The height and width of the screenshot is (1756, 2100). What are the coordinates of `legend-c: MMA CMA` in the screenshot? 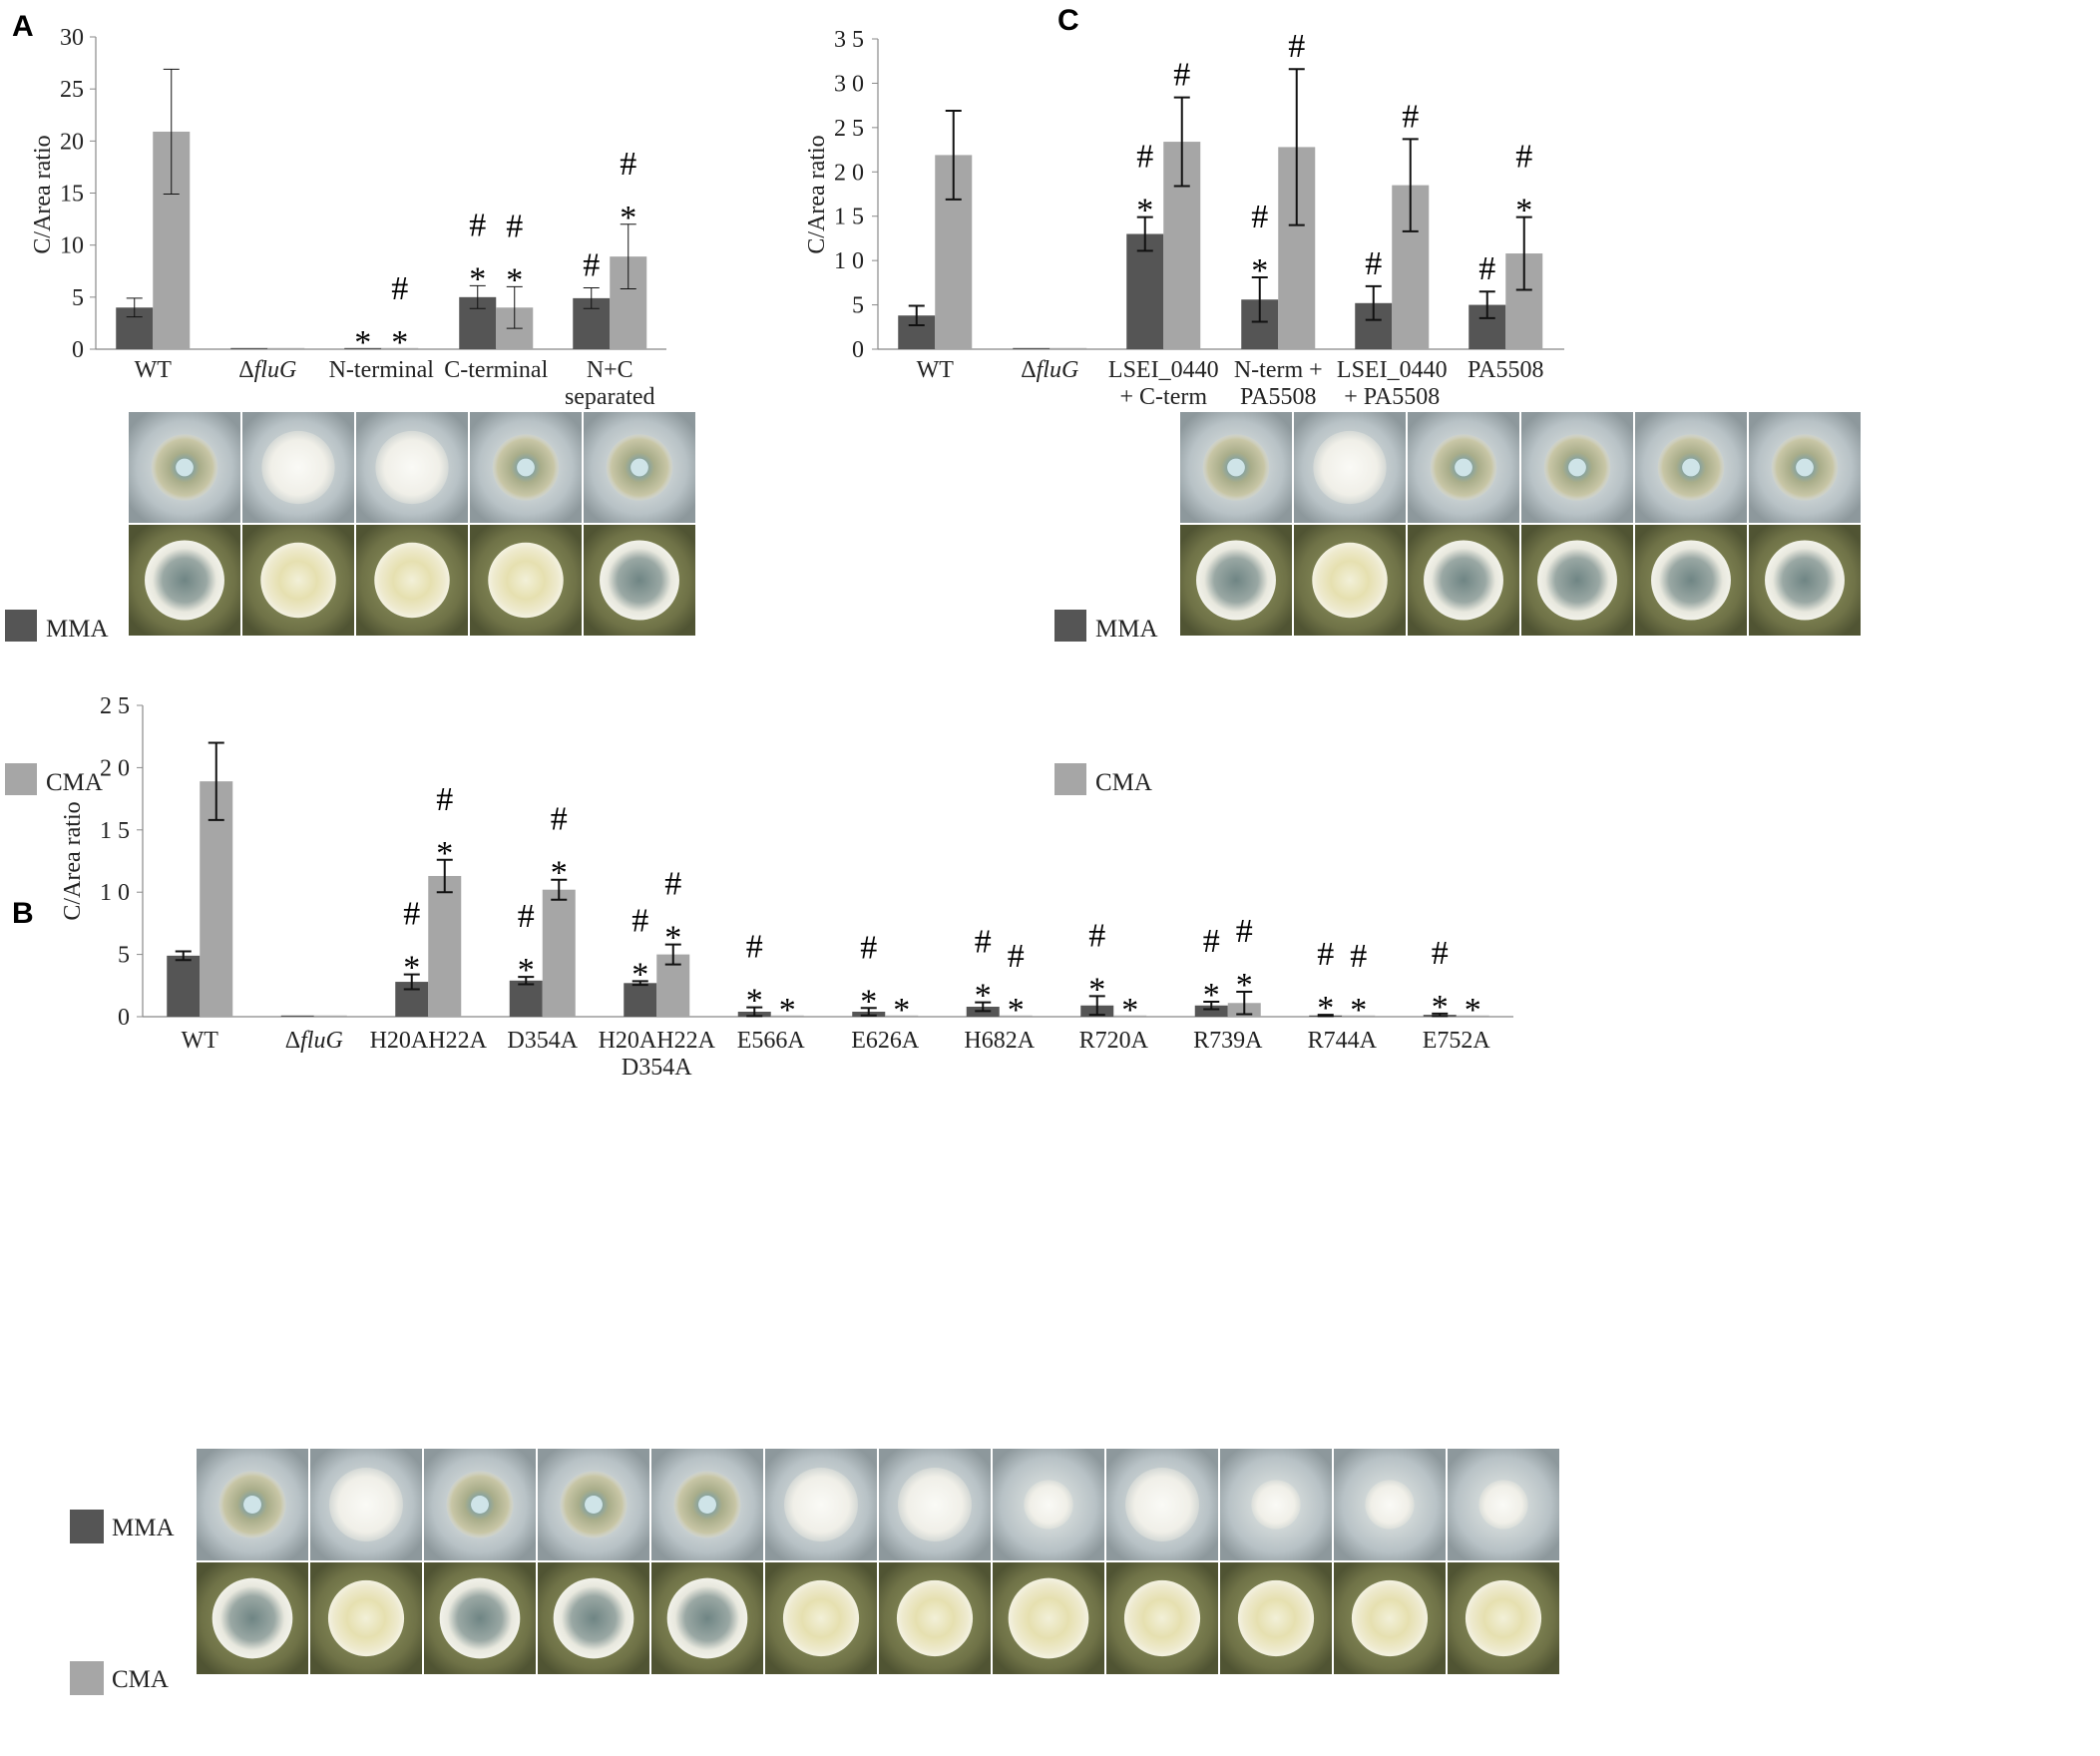 It's located at (1106, 703).